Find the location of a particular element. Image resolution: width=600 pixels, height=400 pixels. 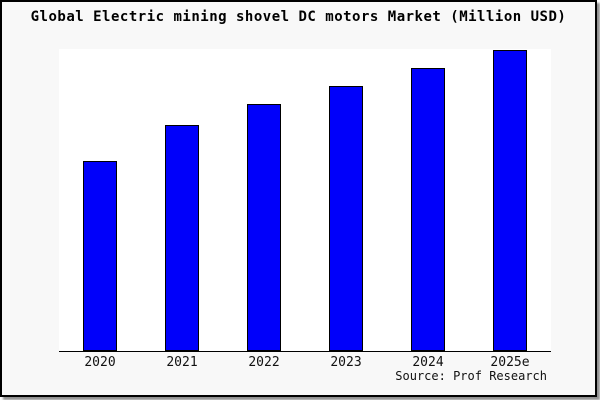

bar-2021 is located at coordinates (182, 238).